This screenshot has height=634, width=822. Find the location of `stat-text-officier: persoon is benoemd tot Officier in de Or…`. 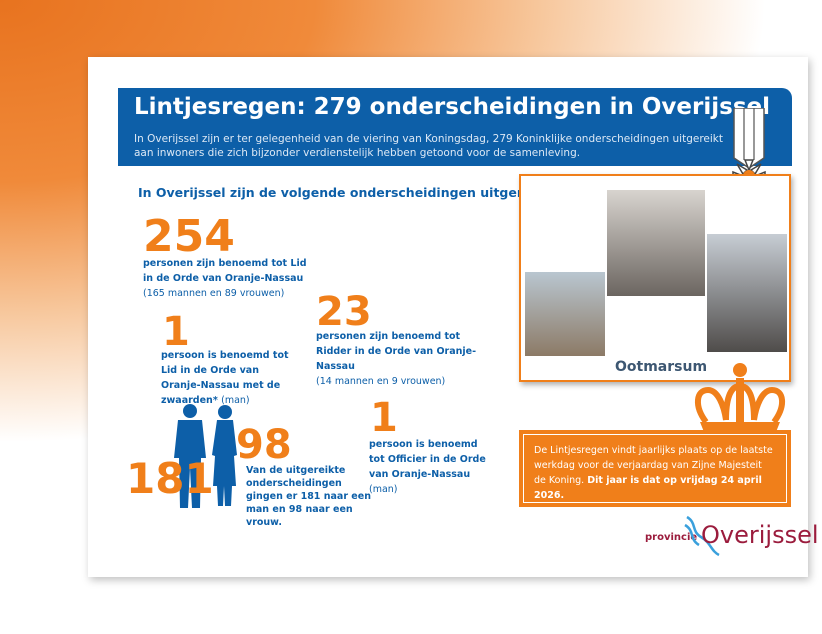

stat-text-officier: persoon is benoemd tot Officier in de Or… is located at coordinates (427, 467).